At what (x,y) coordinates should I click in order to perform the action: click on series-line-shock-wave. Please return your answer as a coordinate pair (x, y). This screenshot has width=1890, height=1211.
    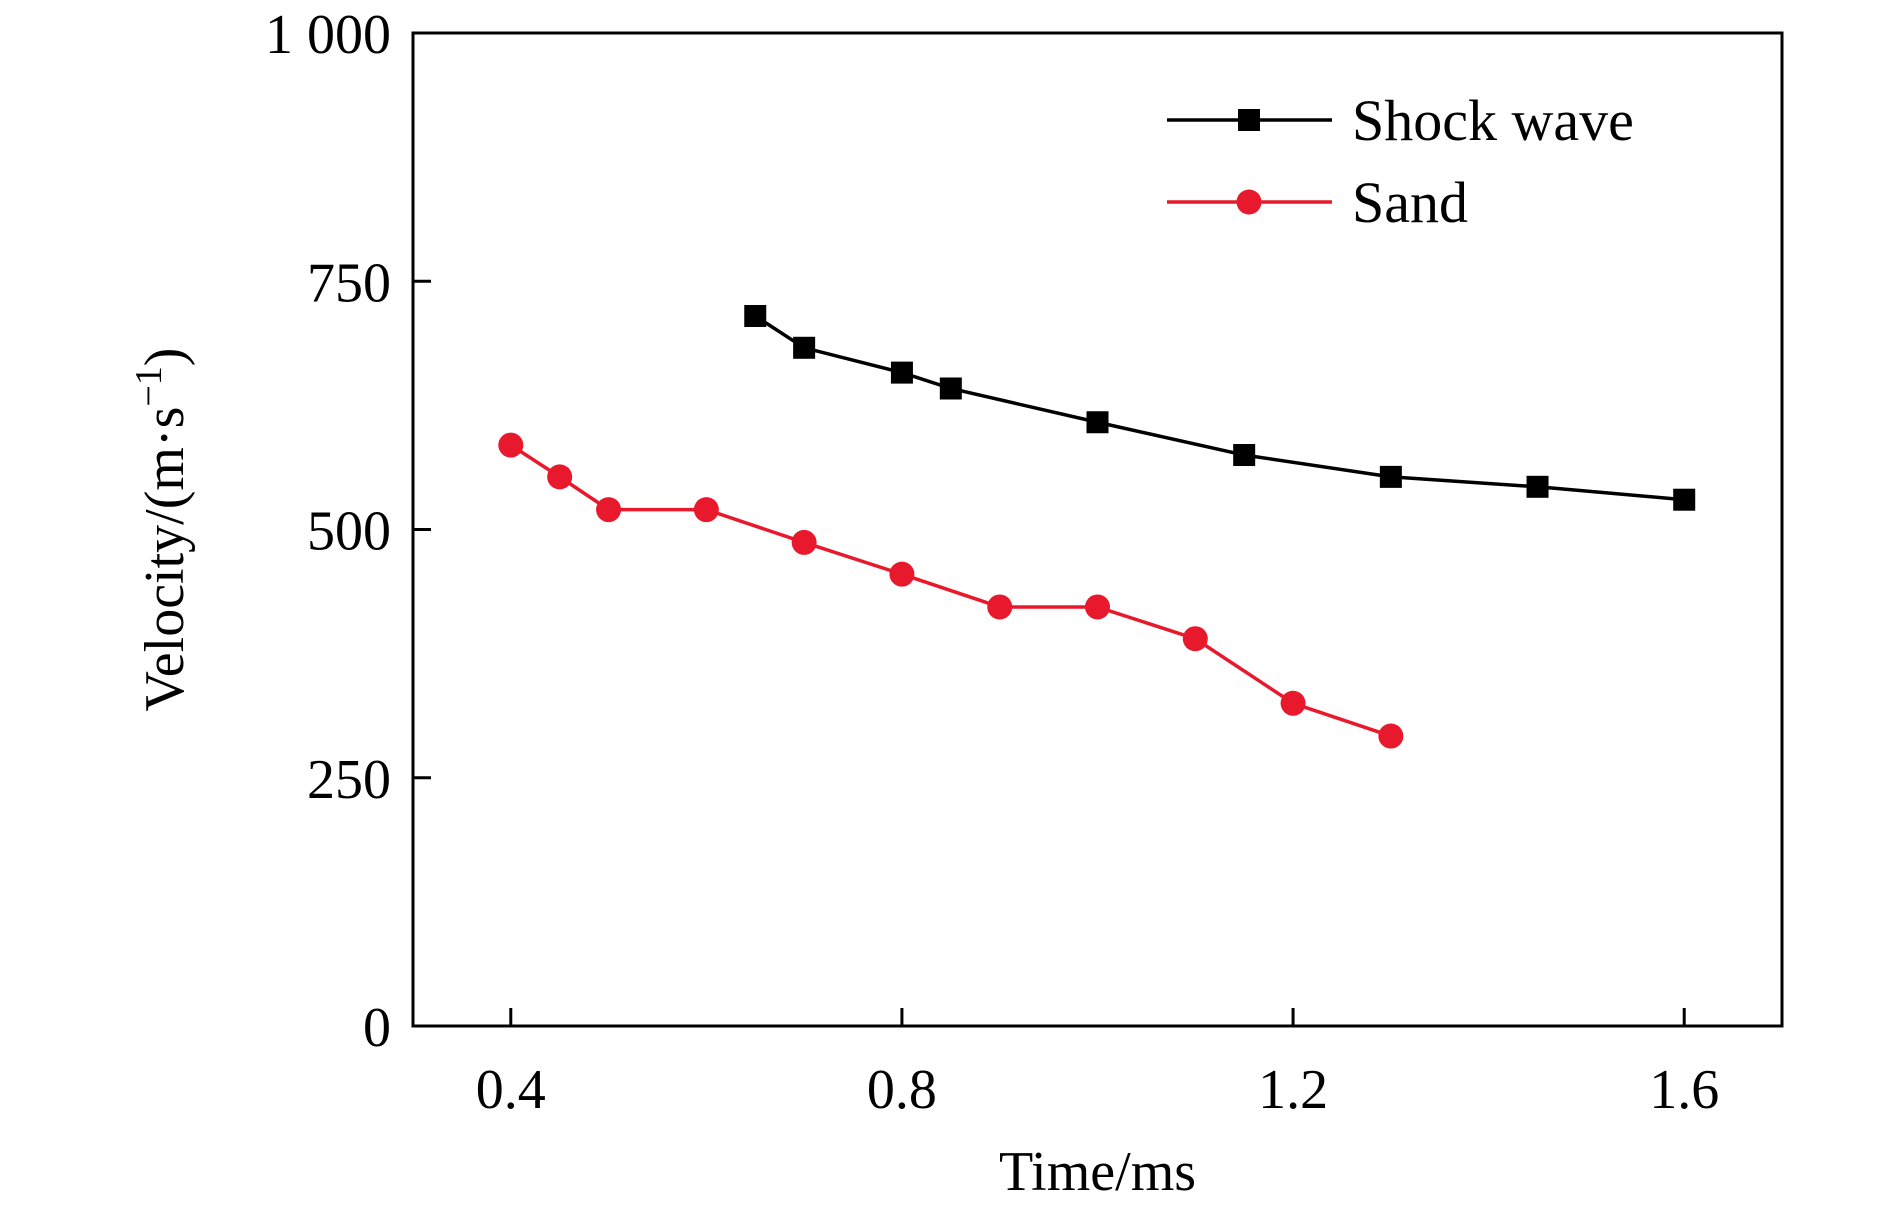
    Looking at the image, I should click on (1219, 408).